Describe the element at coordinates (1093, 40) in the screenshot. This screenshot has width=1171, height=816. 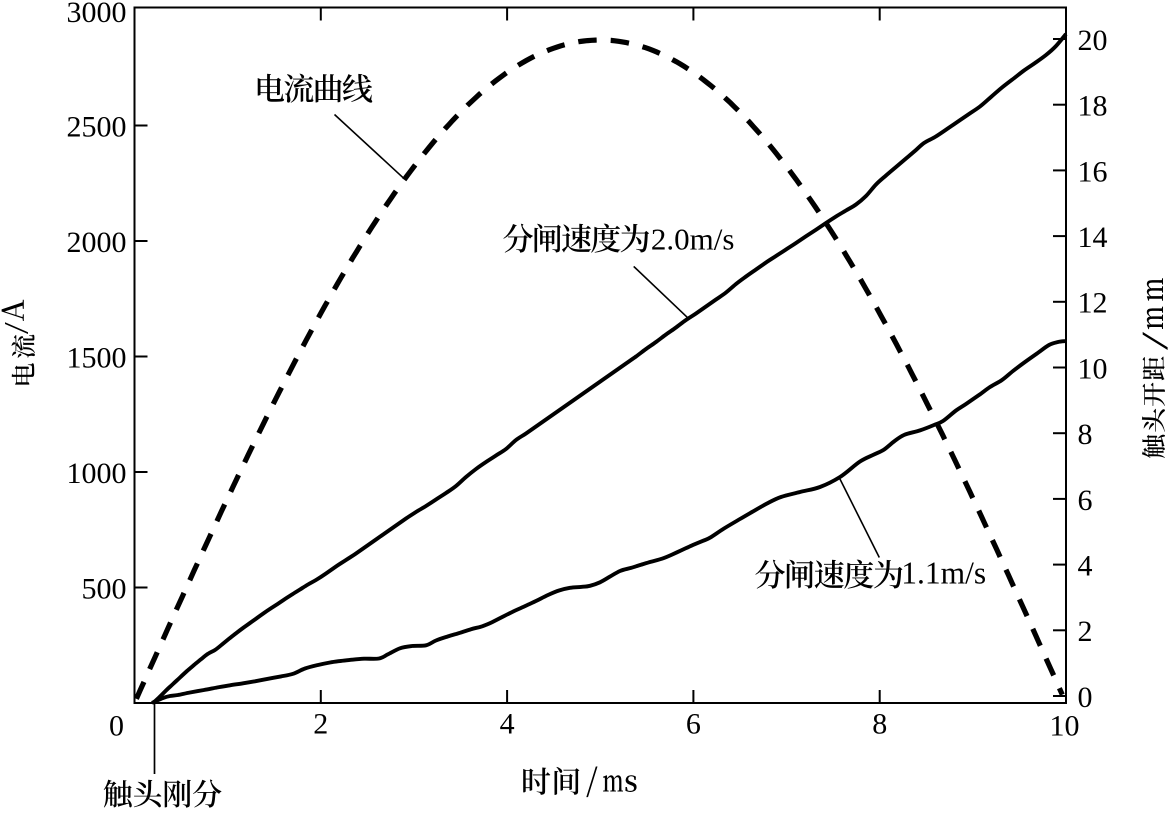
I see `svg-text: 20` at that location.